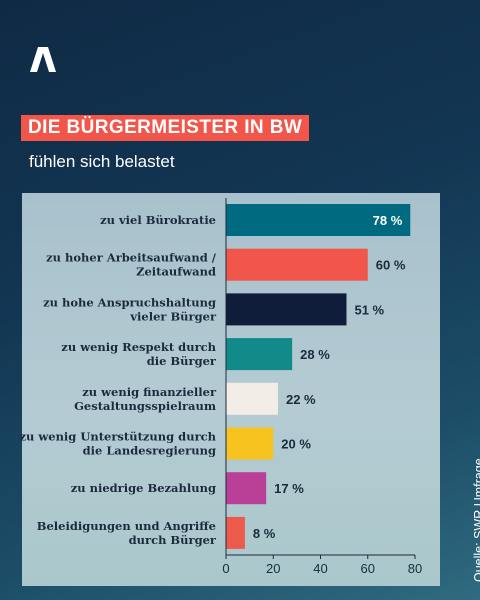 This screenshot has height=600, width=480. What do you see at coordinates (368, 568) in the screenshot?
I see `x-tick-label-3: 60` at bounding box center [368, 568].